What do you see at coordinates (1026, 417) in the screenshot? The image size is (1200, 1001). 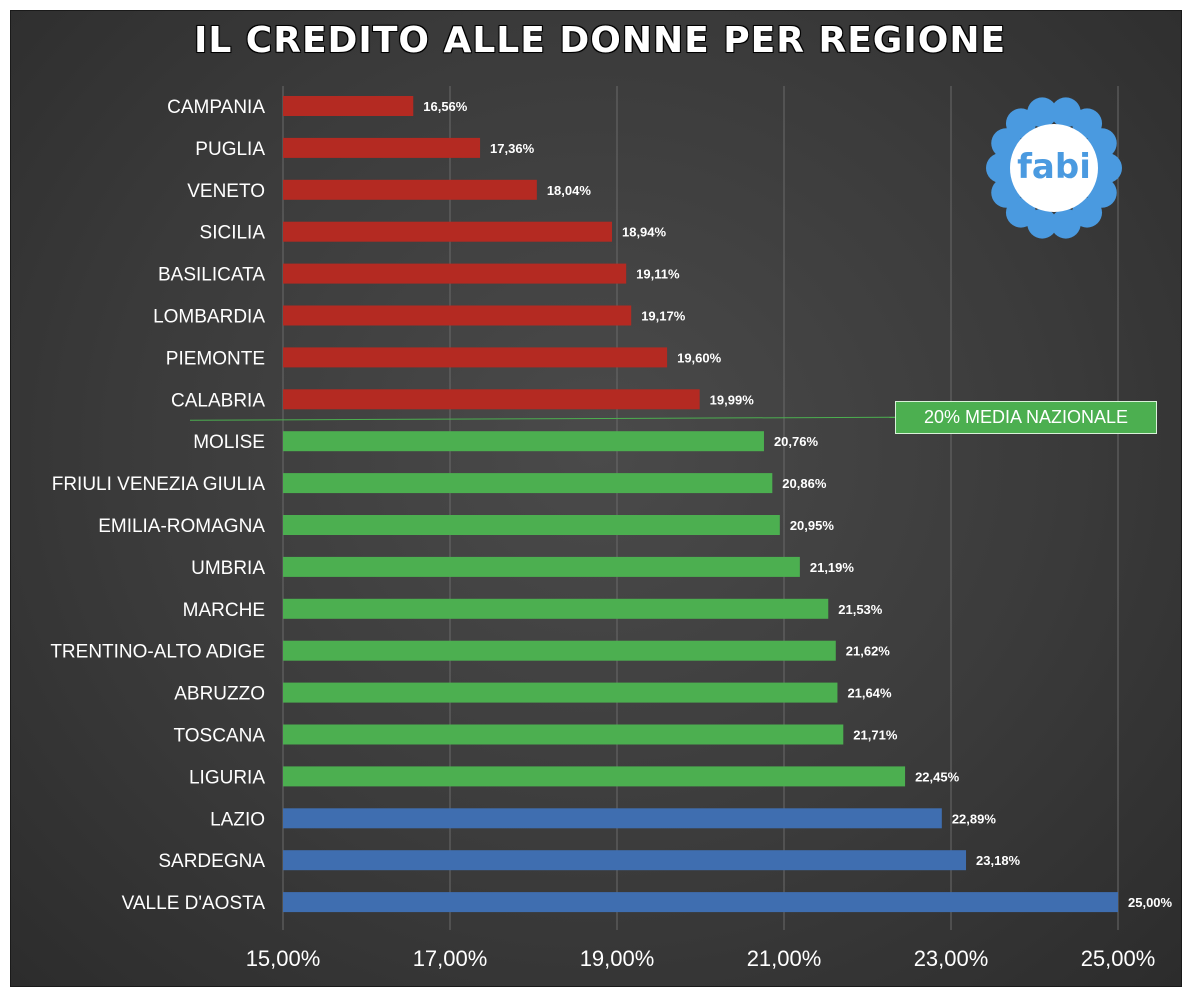 I see `national-average-label: 20% MEDIA NAZIONALE` at bounding box center [1026, 417].